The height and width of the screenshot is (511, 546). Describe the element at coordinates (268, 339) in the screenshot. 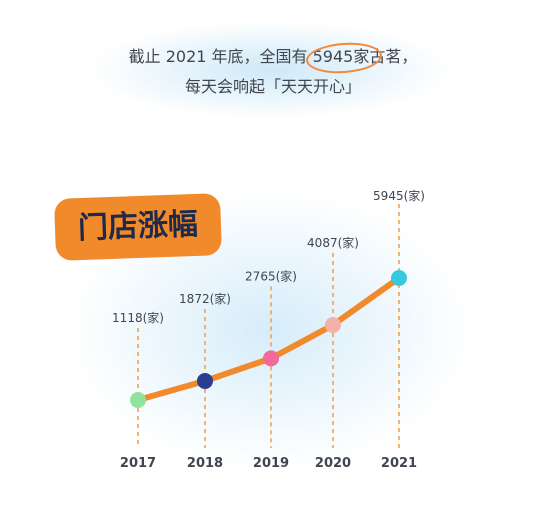

I see `series-line` at that location.